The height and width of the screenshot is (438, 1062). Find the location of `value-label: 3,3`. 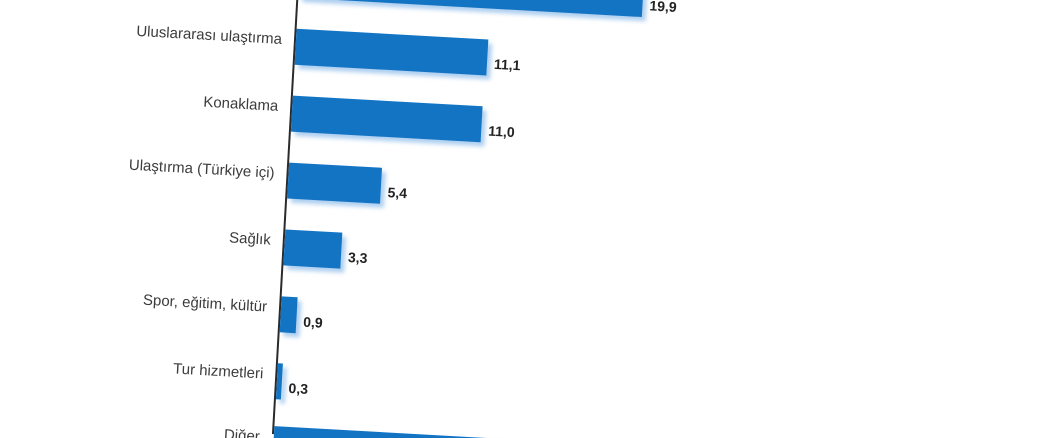

value-label: 3,3 is located at coordinates (357, 258).